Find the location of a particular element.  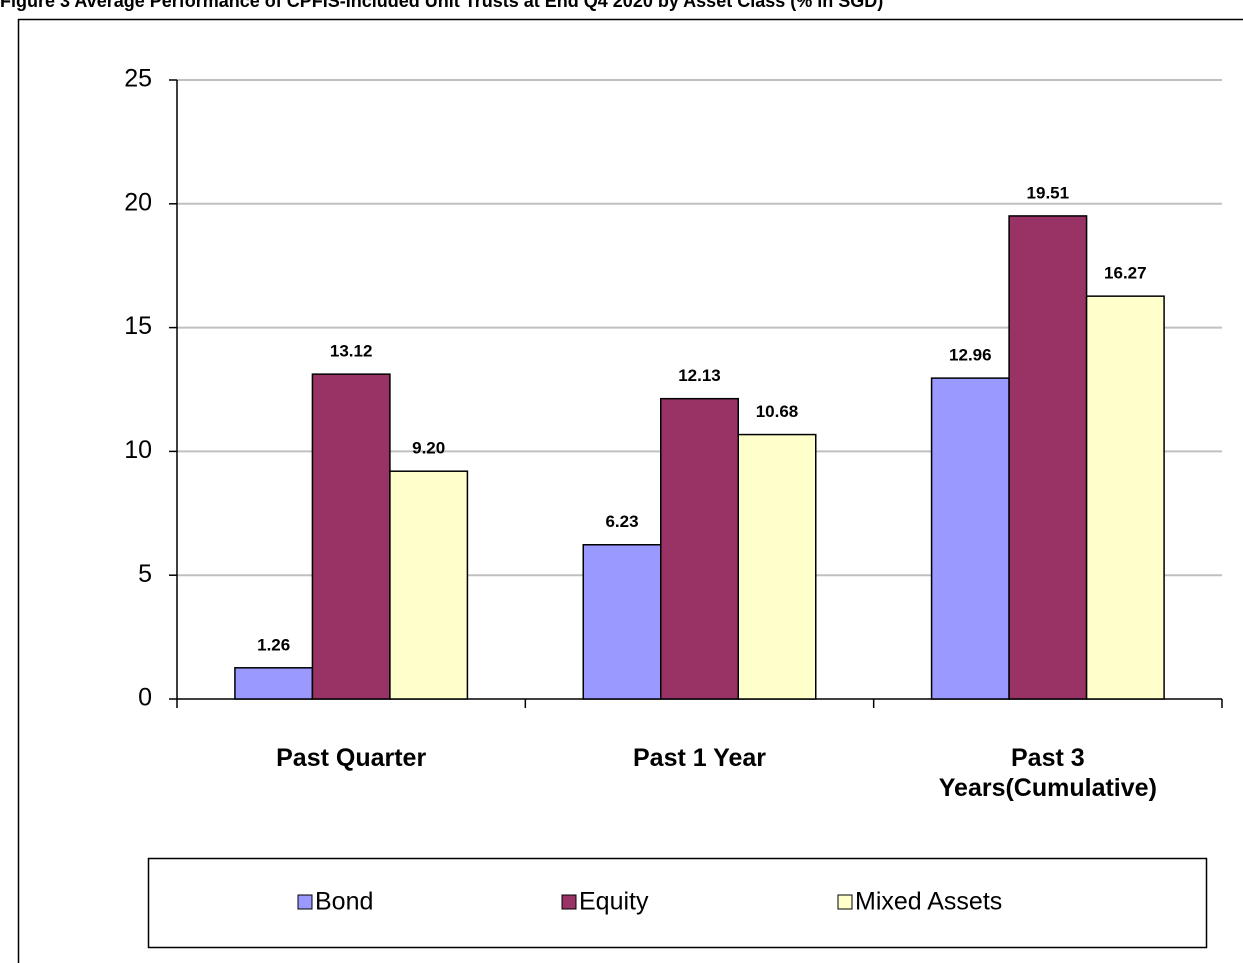

legend-label: Bond is located at coordinates (344, 902).